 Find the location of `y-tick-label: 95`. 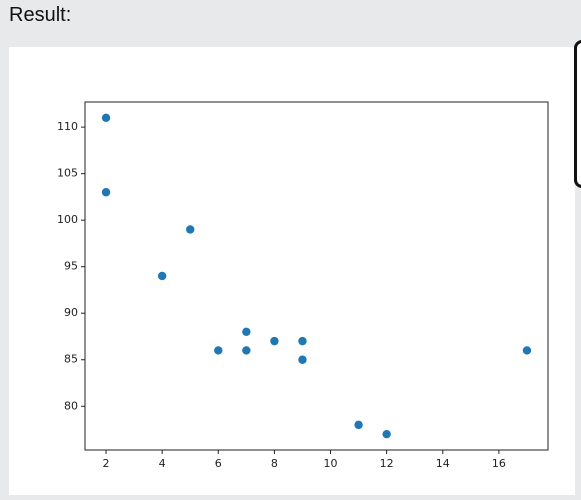

y-tick-label: 95 is located at coordinates (71, 266).